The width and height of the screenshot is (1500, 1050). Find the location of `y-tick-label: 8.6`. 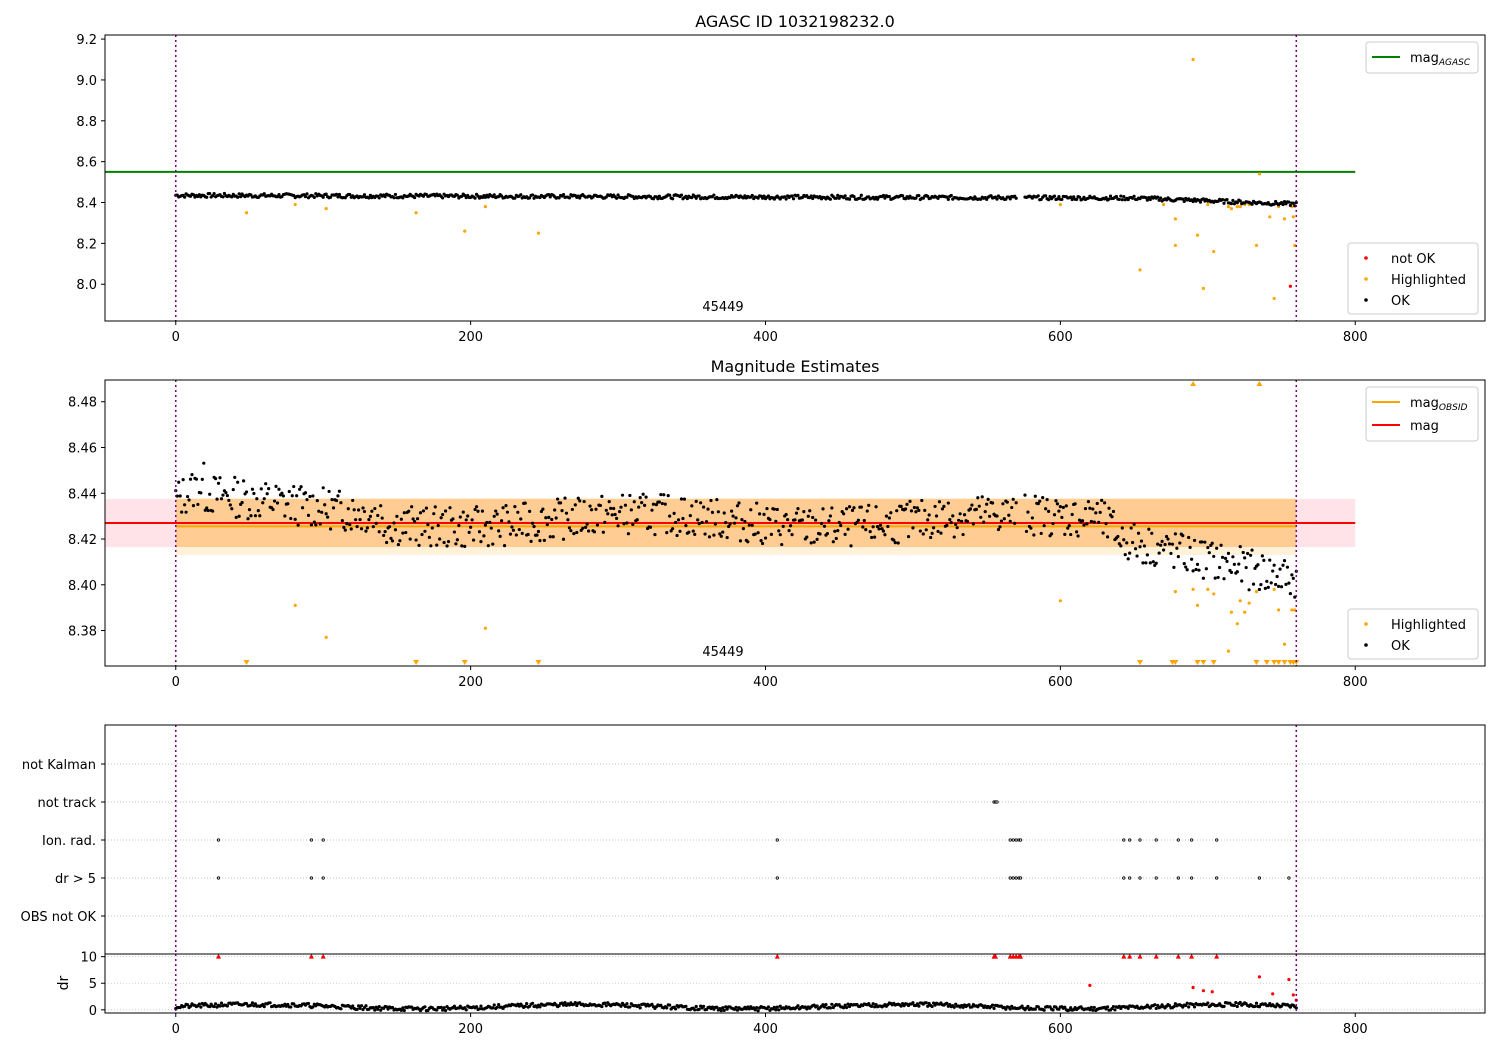

y-tick-label: 8.6 is located at coordinates (86, 163).